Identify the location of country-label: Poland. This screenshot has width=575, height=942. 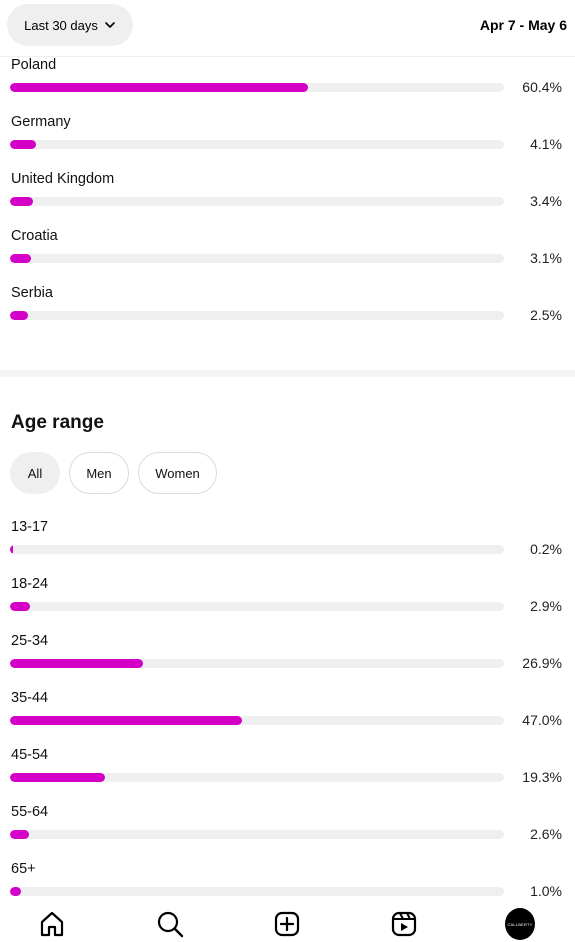
(34, 65).